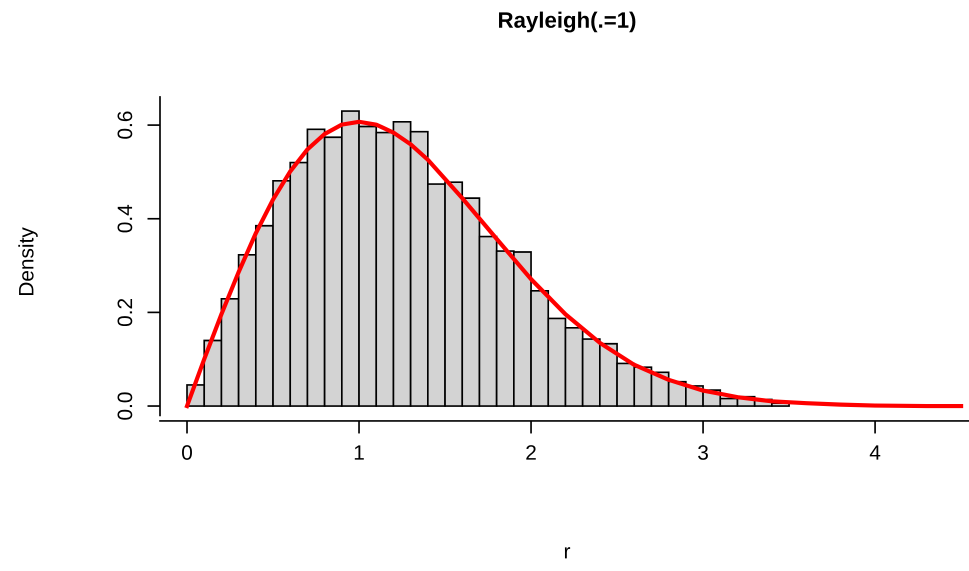 This screenshot has width=969, height=571. Describe the element at coordinates (125, 312) in the screenshot. I see `y-tick-label: 0.2` at that location.